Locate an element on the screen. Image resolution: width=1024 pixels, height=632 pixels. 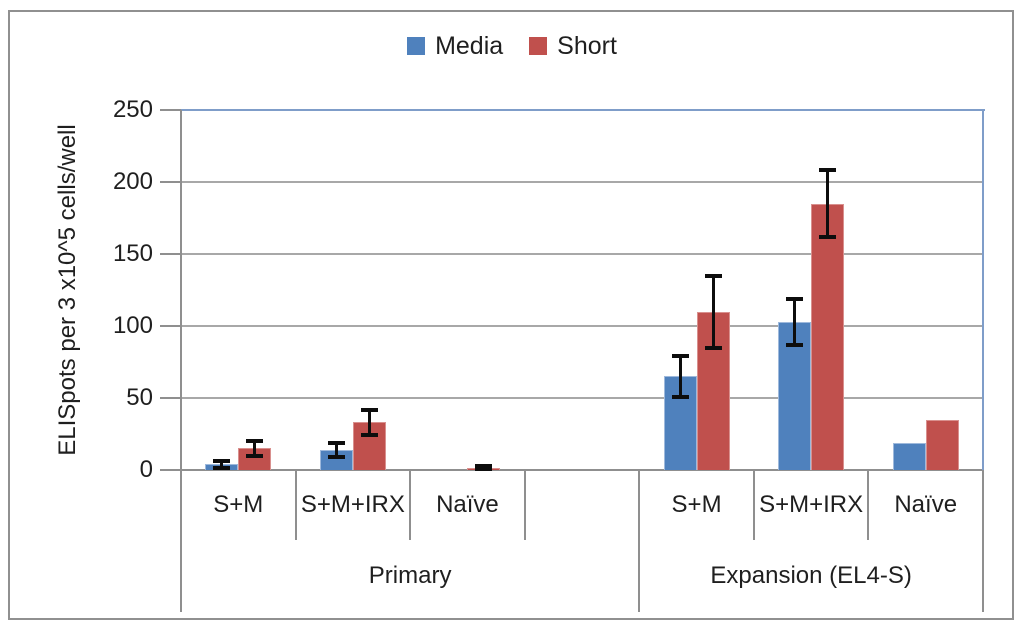
plot-border-right is located at coordinates (983, 290).